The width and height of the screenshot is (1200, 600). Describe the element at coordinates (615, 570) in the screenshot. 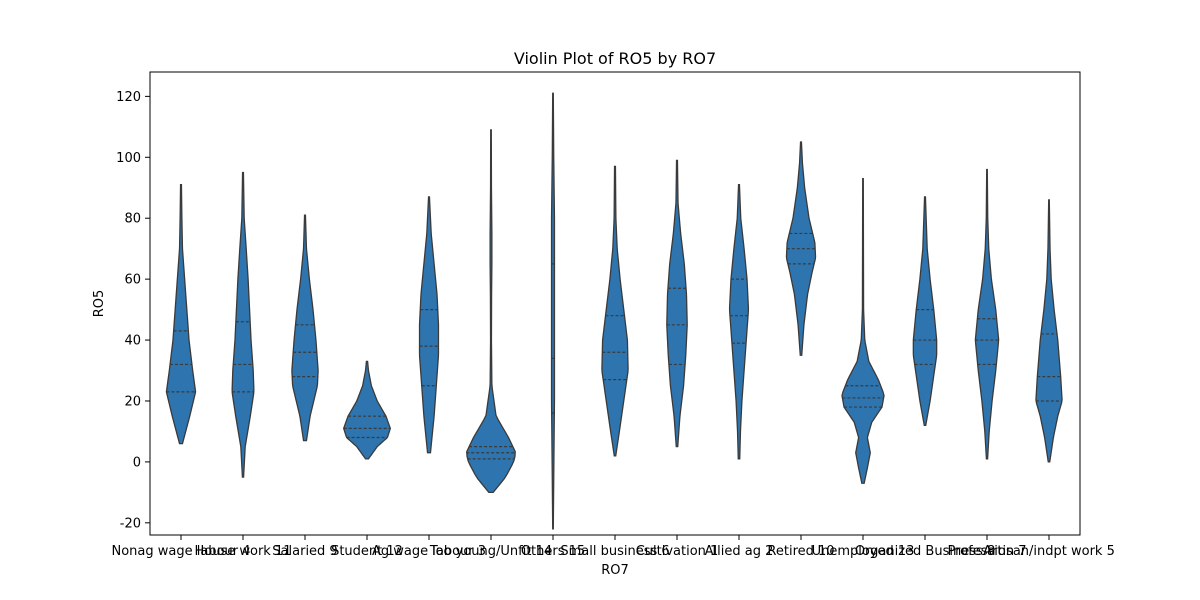

I see `x-axis-label: RO7` at that location.